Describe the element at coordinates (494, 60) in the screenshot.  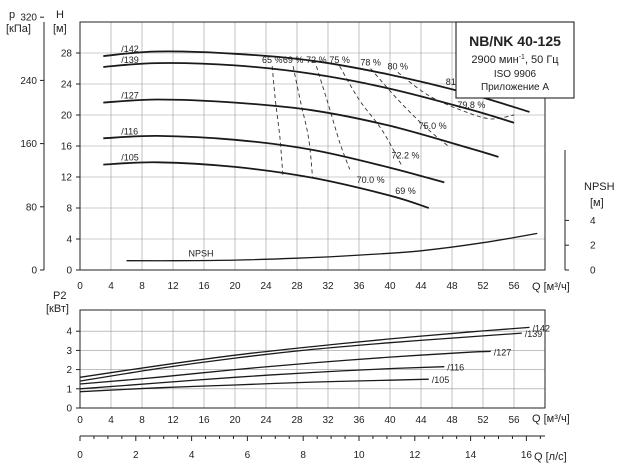
I see `info-speed-value: 2900 мин` at that location.